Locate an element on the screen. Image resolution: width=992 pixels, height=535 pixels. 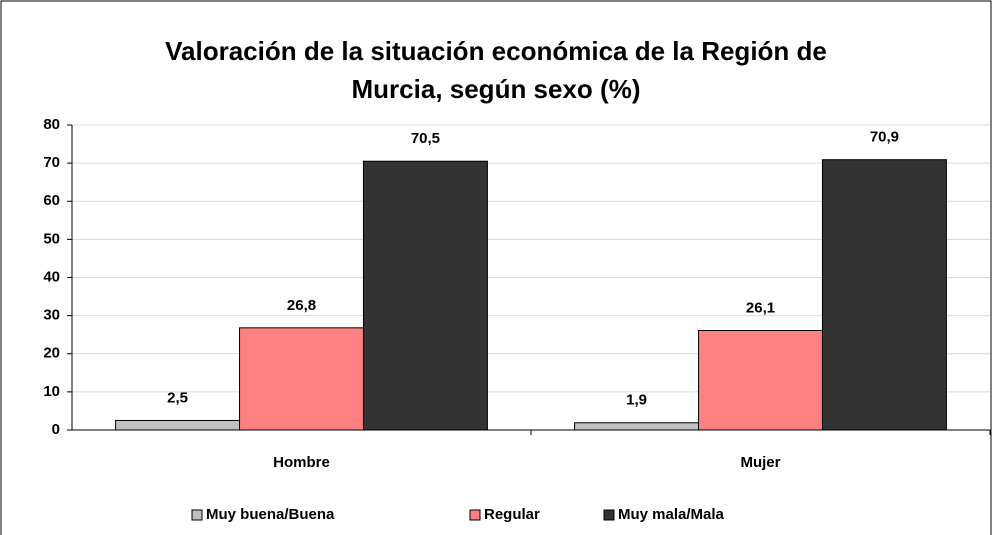
y-tick-label: 50 is located at coordinates (51, 238).